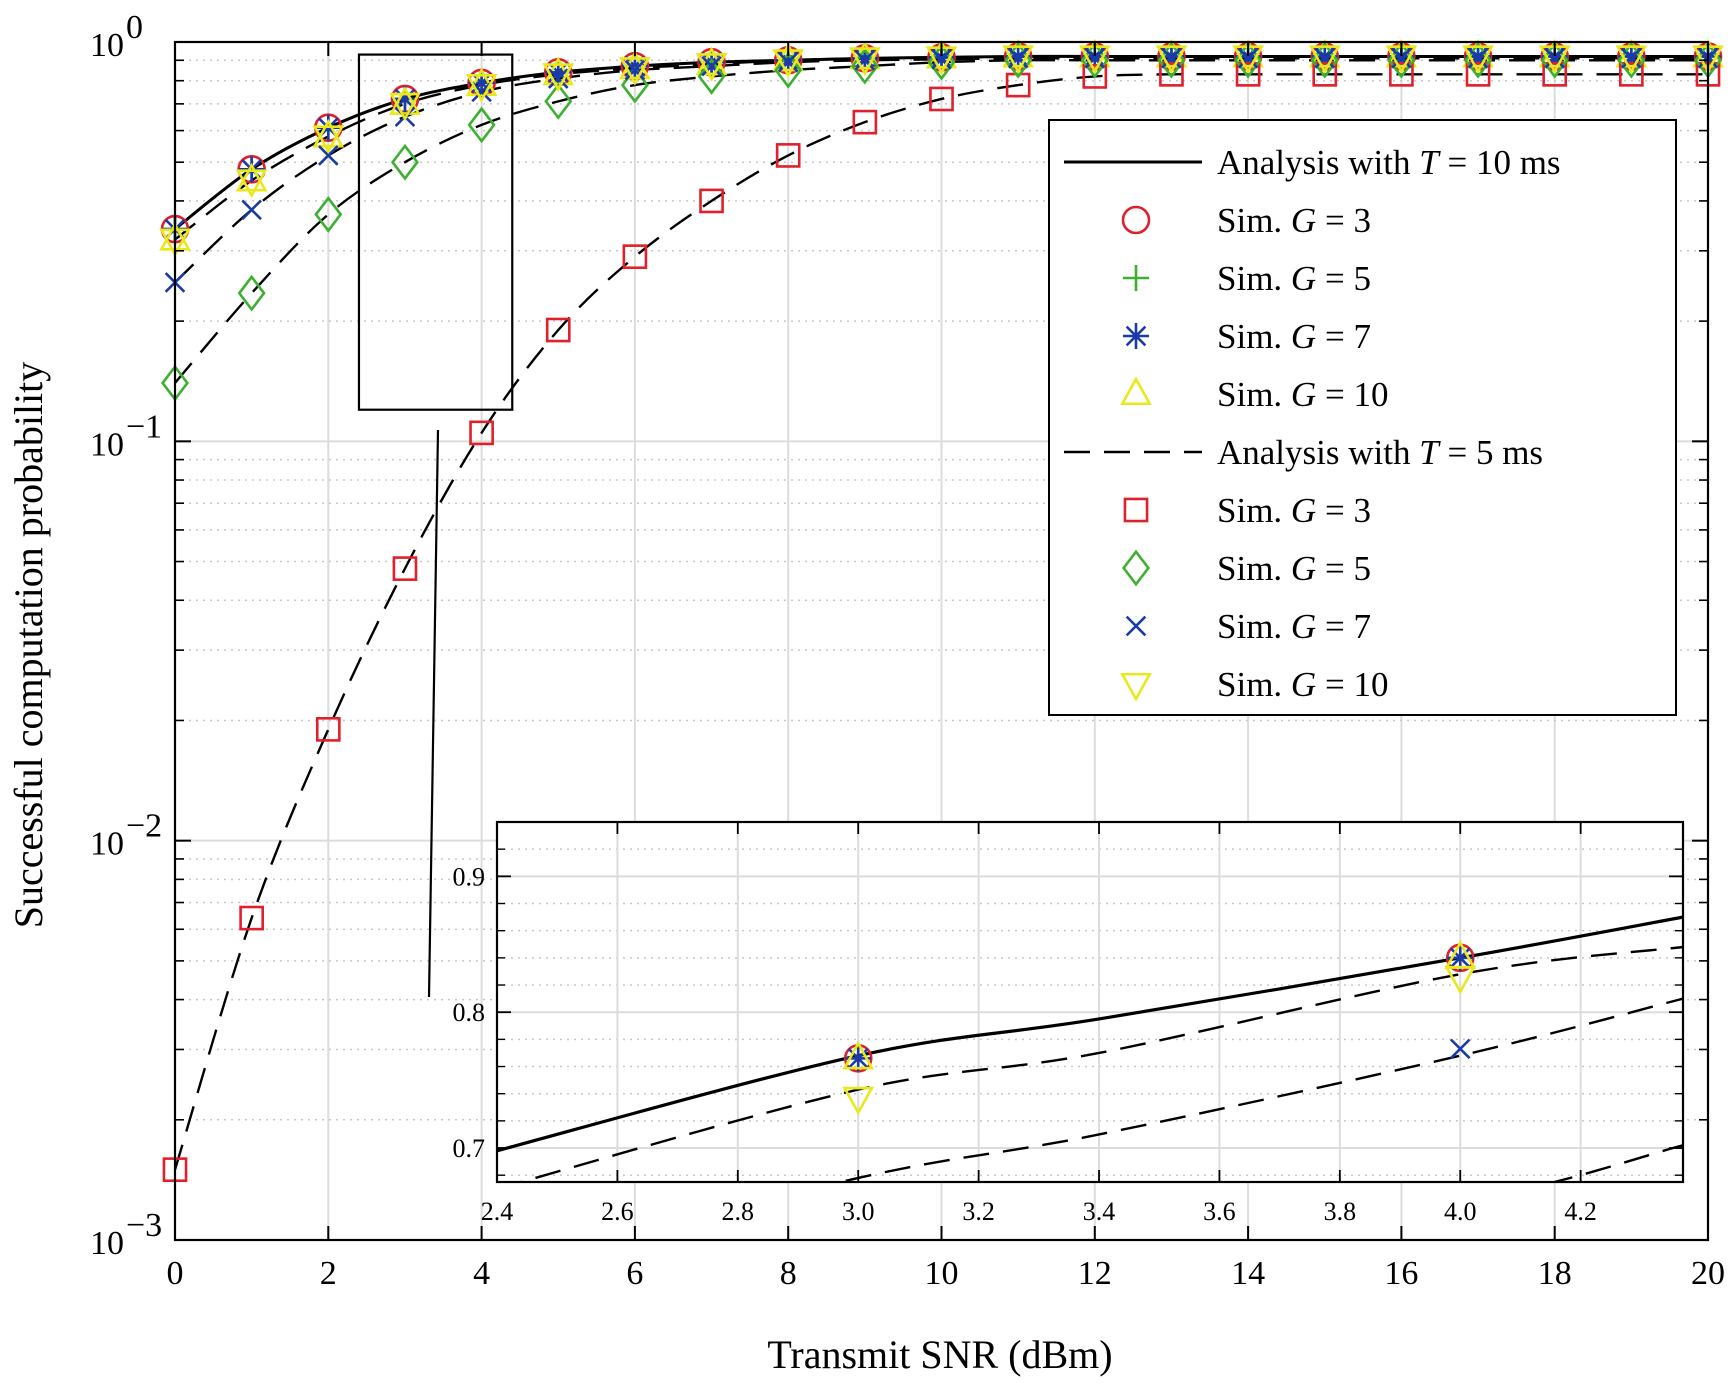 The image size is (1732, 1385). What do you see at coordinates (1389, 162) in the screenshot?
I see `legend-label: Analysis with T = 10 ms` at bounding box center [1389, 162].